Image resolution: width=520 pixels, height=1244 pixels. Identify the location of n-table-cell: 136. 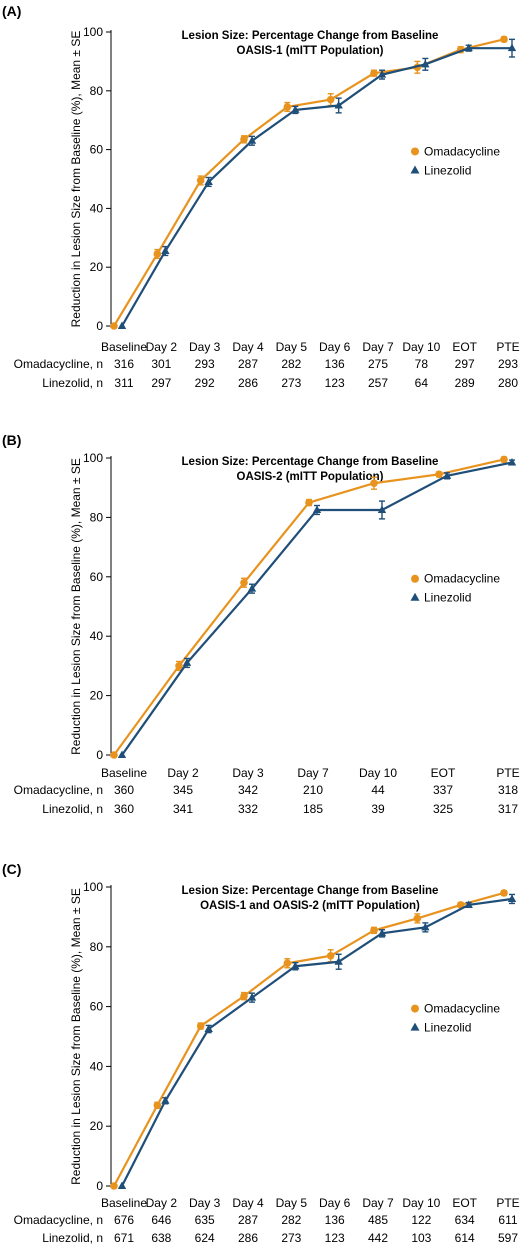
(335, 1220).